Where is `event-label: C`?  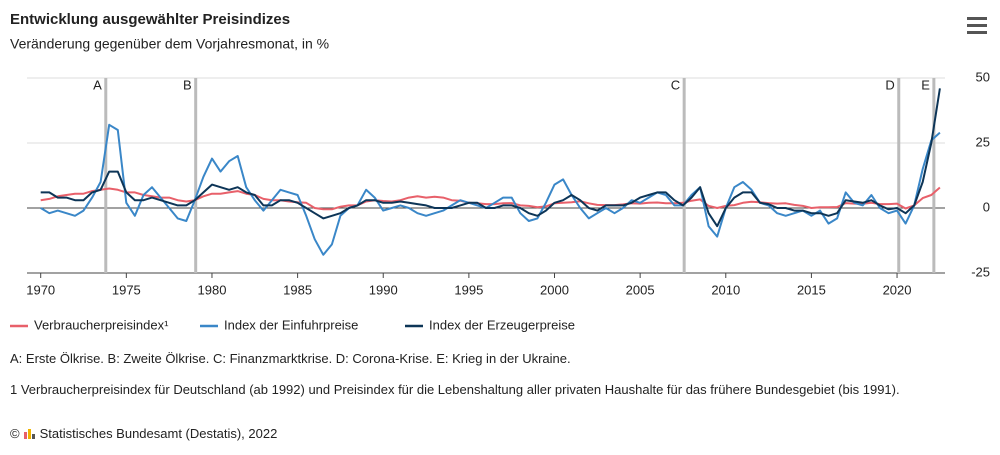
event-label: C is located at coordinates (675, 84).